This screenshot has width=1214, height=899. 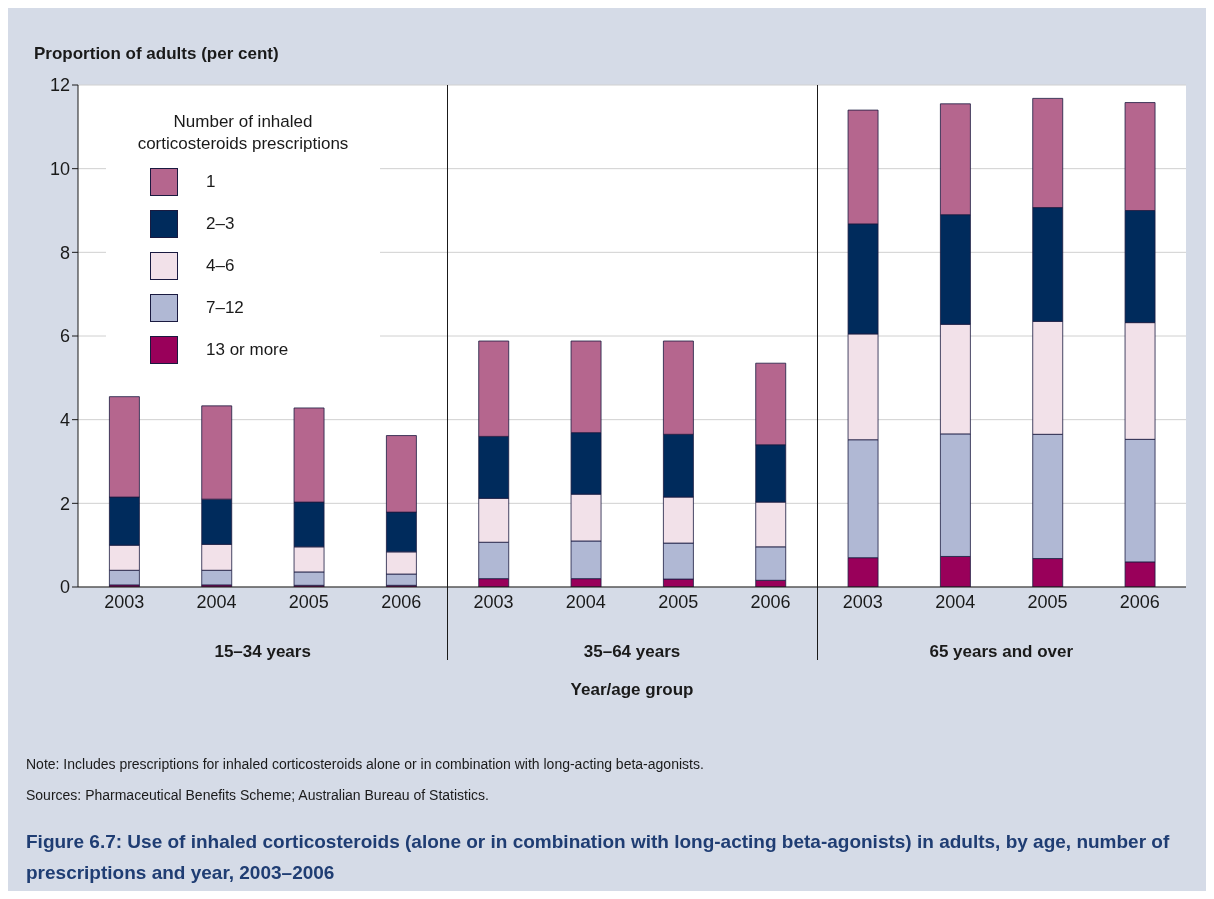 What do you see at coordinates (220, 266) in the screenshot?
I see `legend-label: 4–6` at bounding box center [220, 266].